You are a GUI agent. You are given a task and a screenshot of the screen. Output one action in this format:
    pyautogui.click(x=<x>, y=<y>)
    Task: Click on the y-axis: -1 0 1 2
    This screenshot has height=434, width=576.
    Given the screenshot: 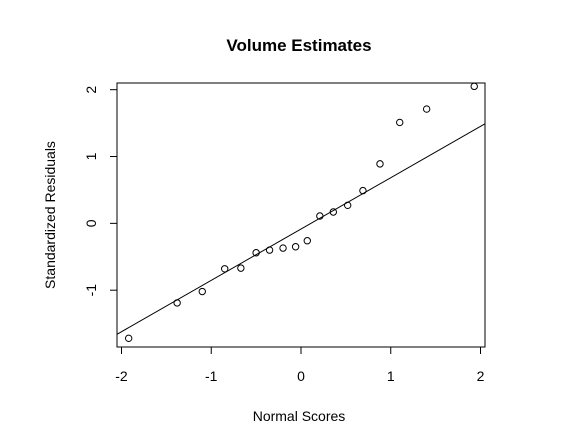 What is the action you would take?
    pyautogui.click(x=100, y=191)
    